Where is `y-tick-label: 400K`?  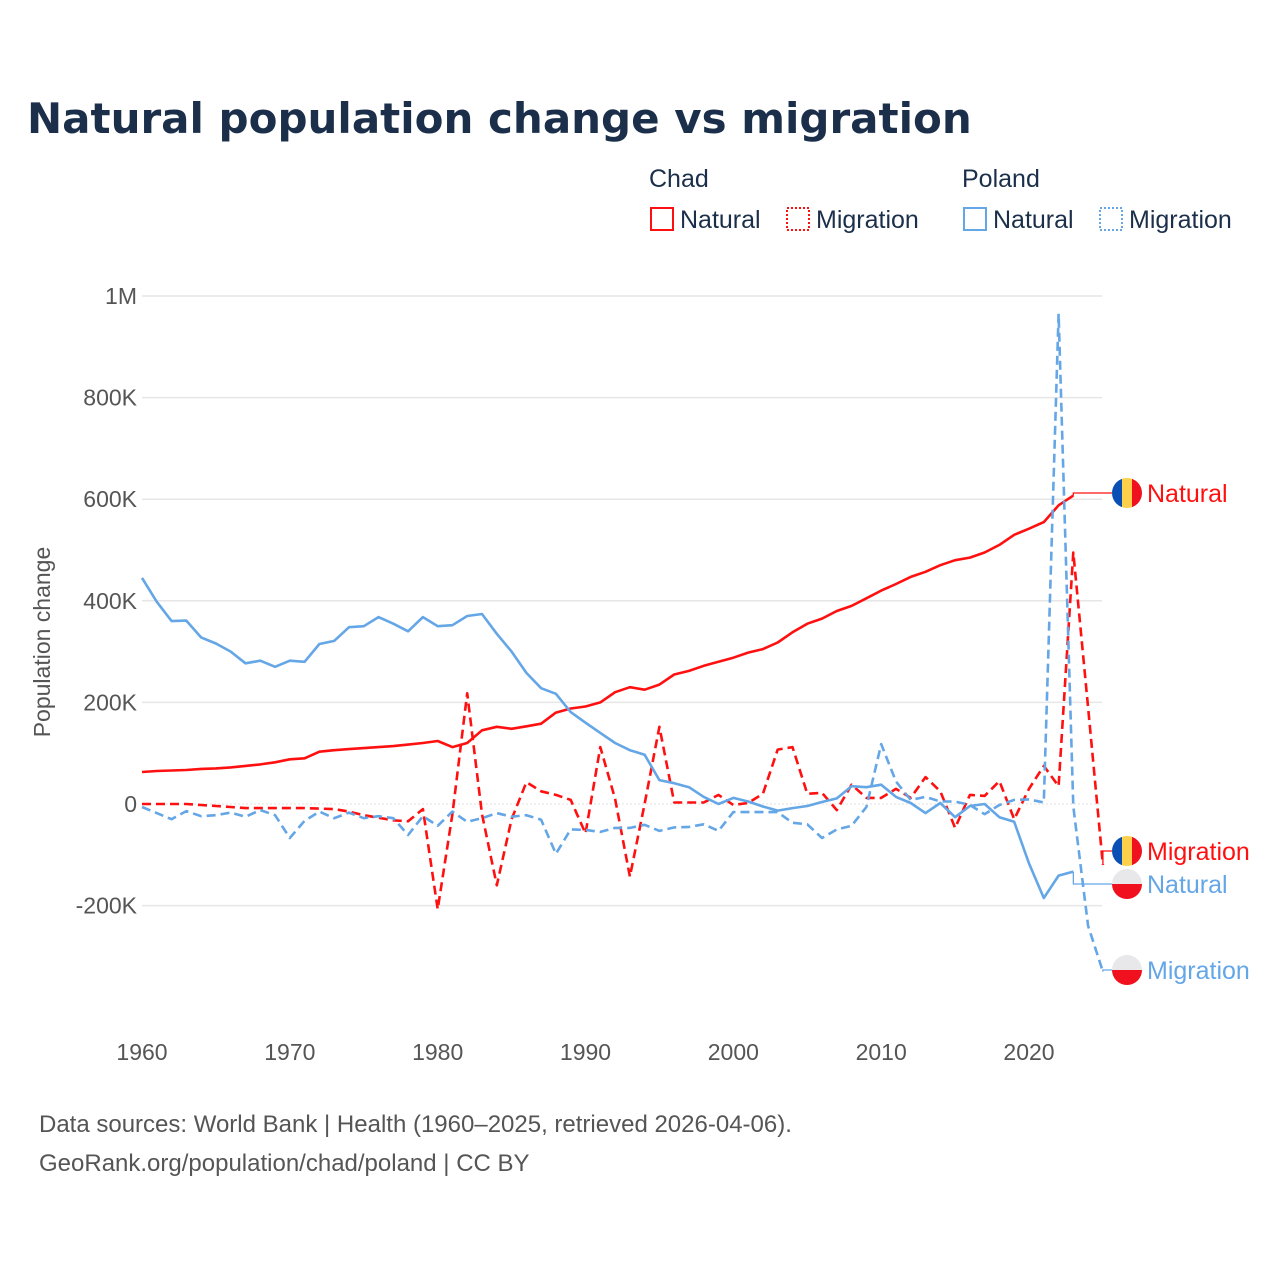 y-tick-label: 400K is located at coordinates (110, 601).